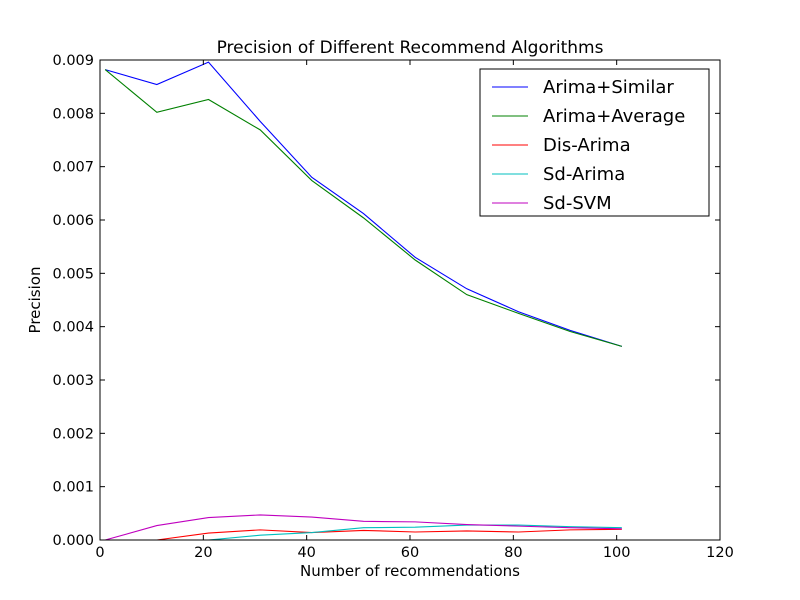 The image size is (800, 600). Describe the element at coordinates (614, 116) in the screenshot. I see `legend-label: Arima+Average` at that location.